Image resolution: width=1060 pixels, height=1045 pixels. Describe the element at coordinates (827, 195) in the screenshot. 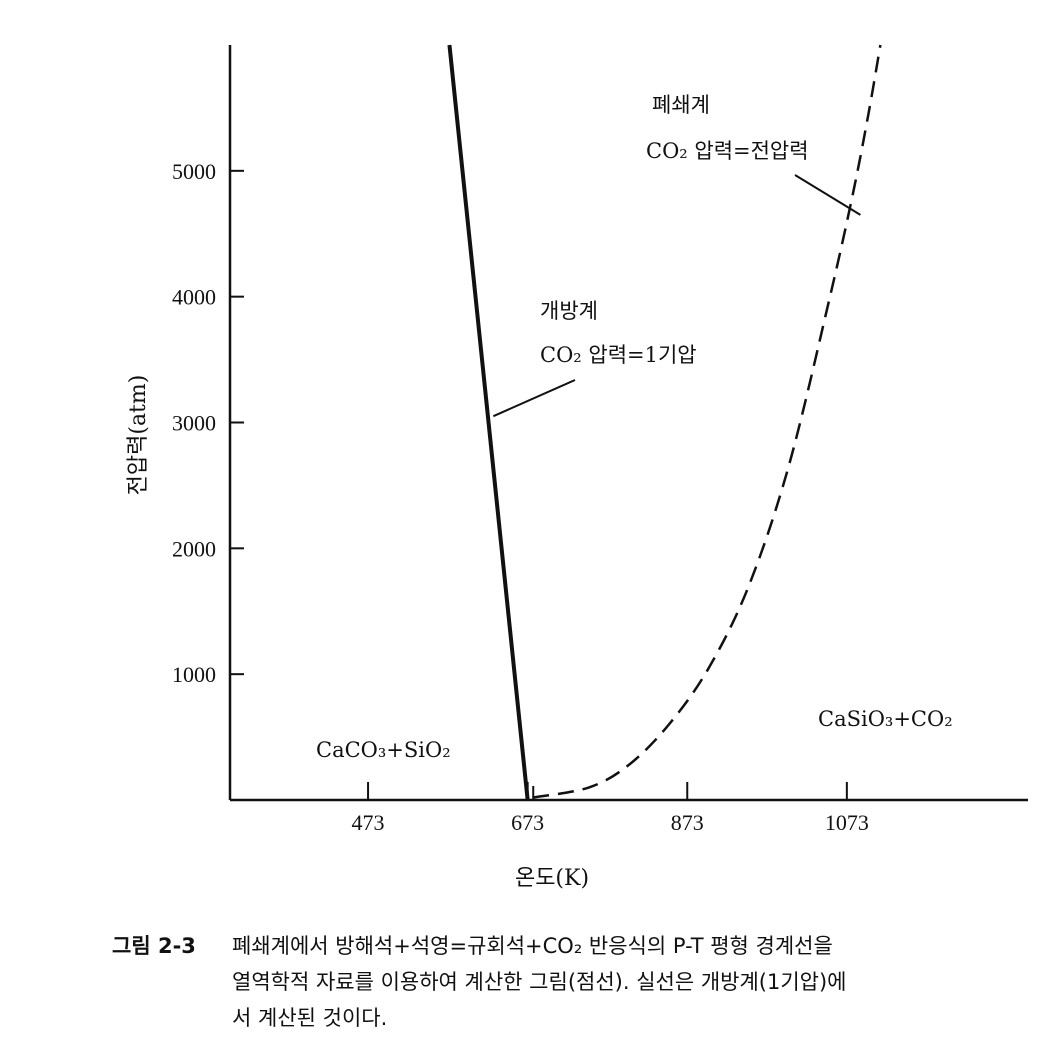

I see `closed-system-pointer` at that location.